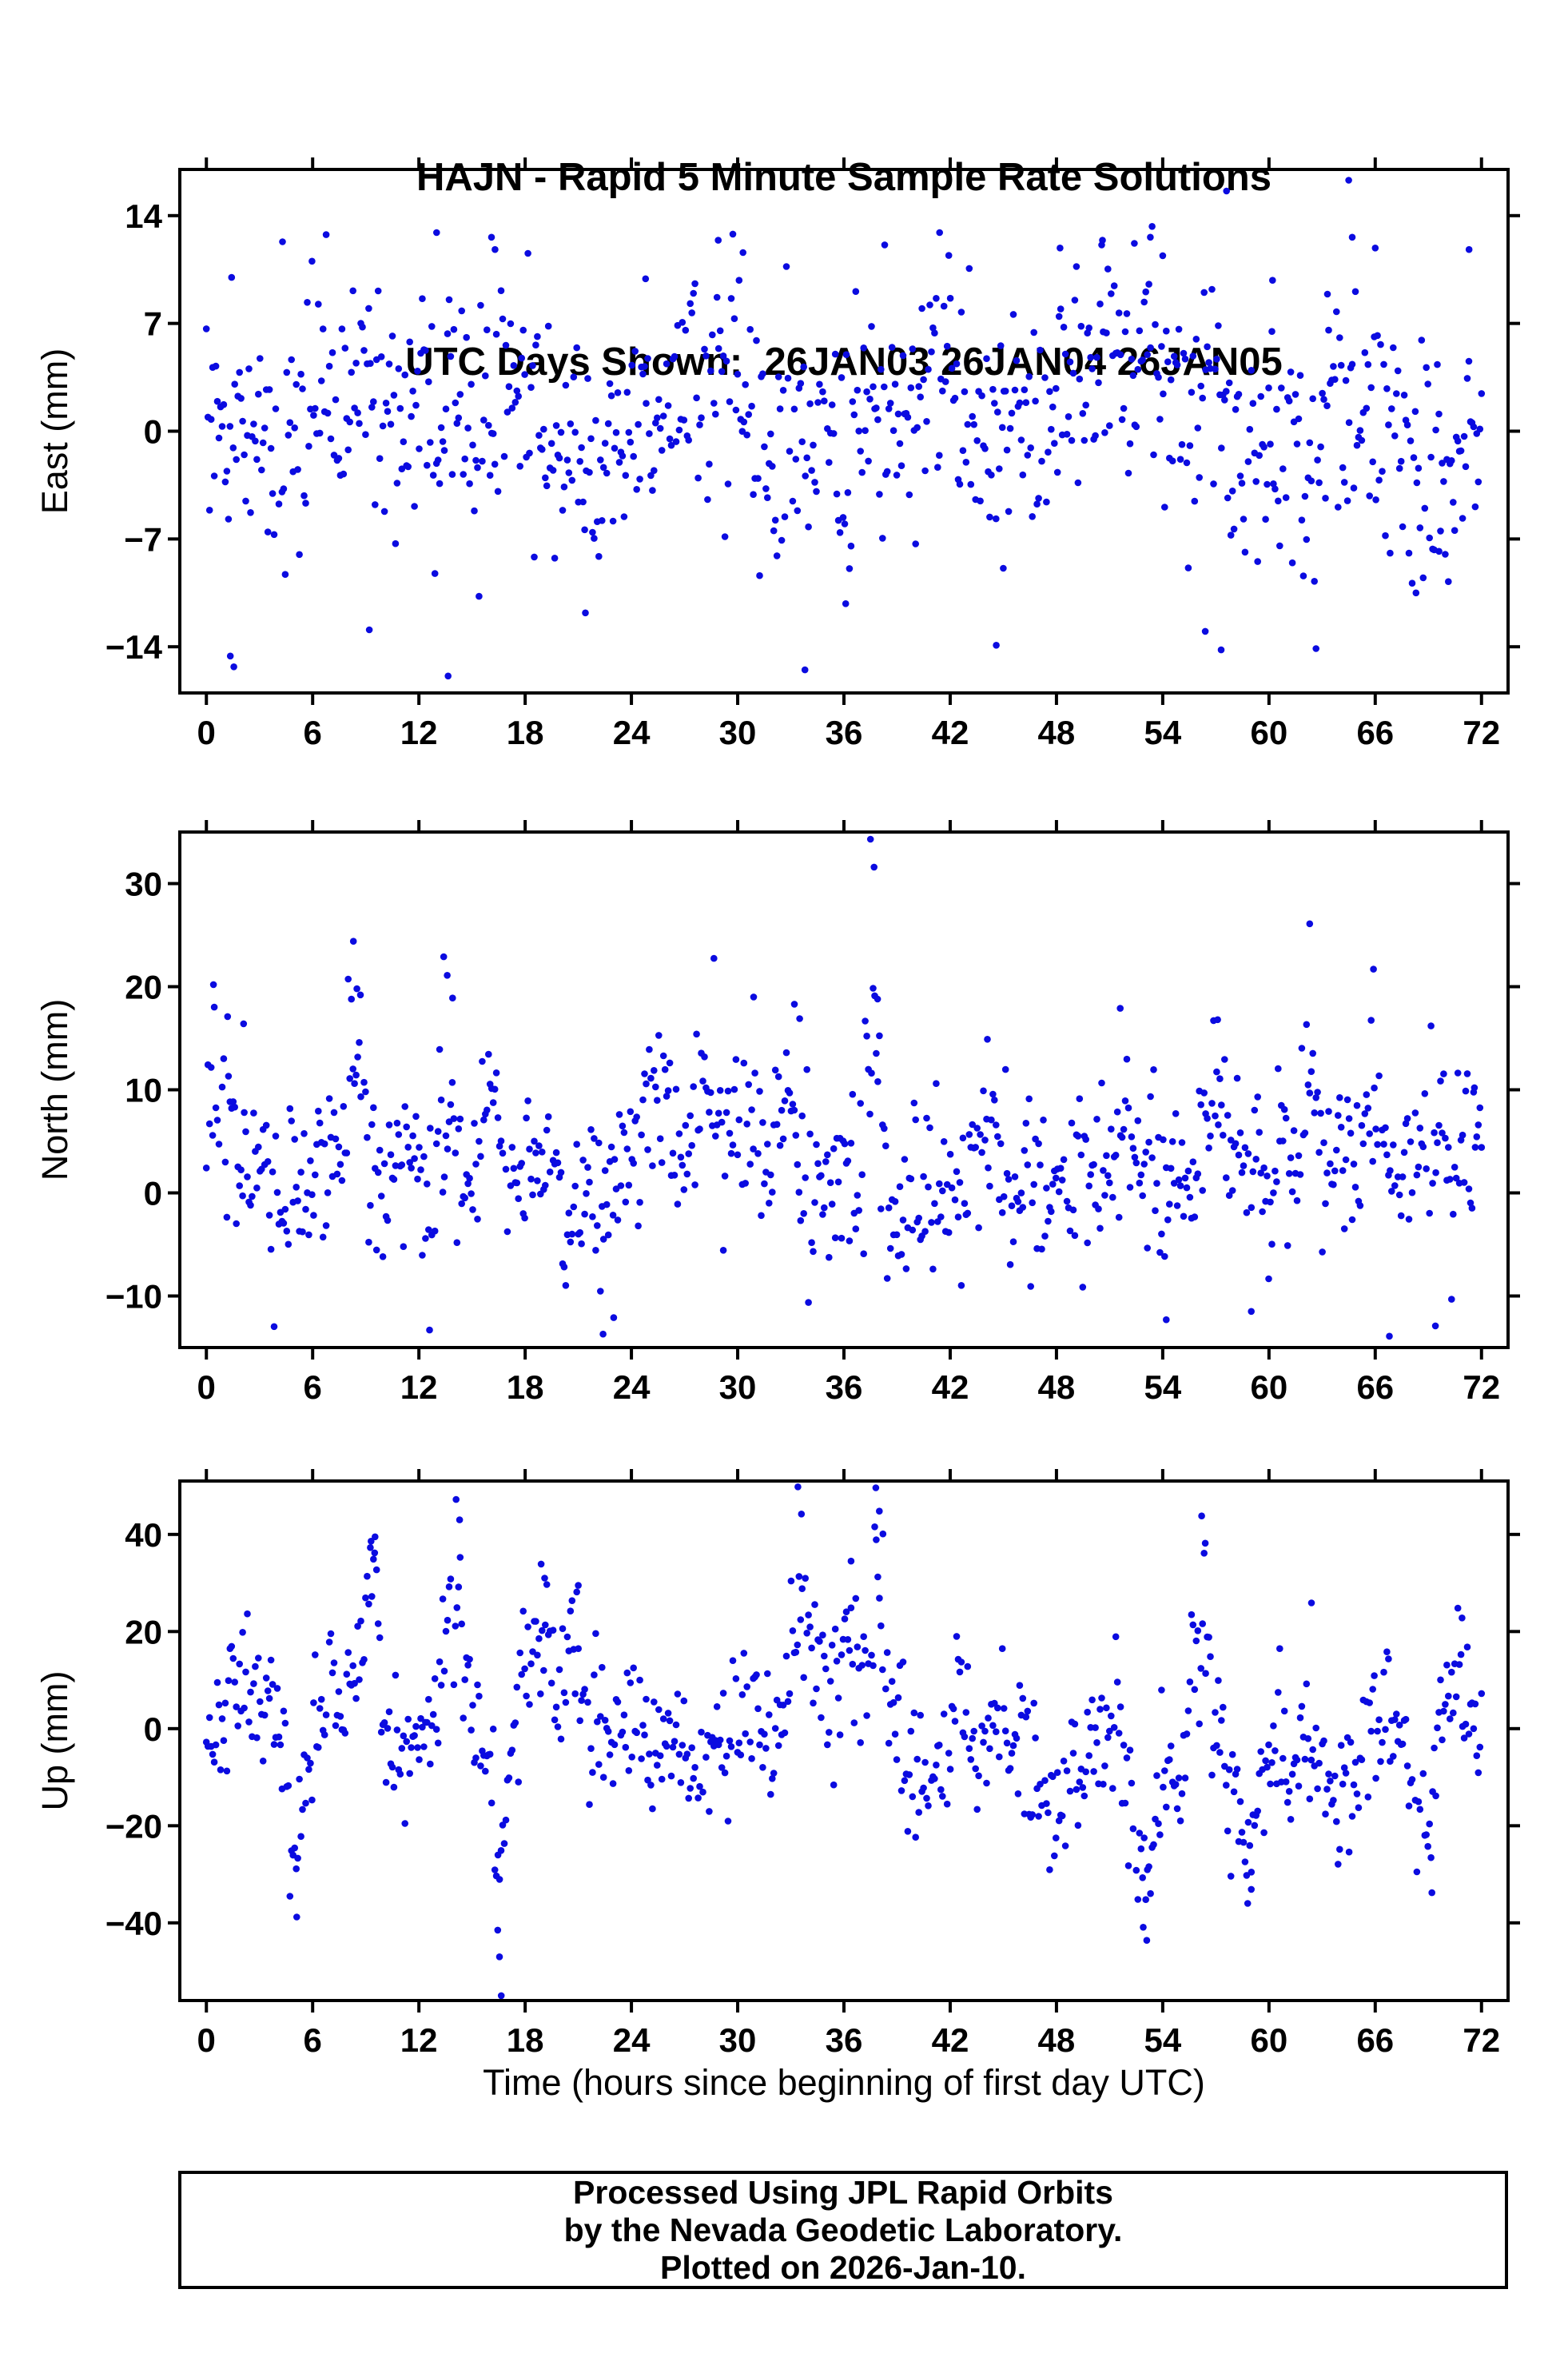 The width and height of the screenshot is (1568, 2353). Describe the element at coordinates (843, 2229) in the screenshot. I see `footer-line2: by the Nevada Geodetic Laboratory.` at that location.